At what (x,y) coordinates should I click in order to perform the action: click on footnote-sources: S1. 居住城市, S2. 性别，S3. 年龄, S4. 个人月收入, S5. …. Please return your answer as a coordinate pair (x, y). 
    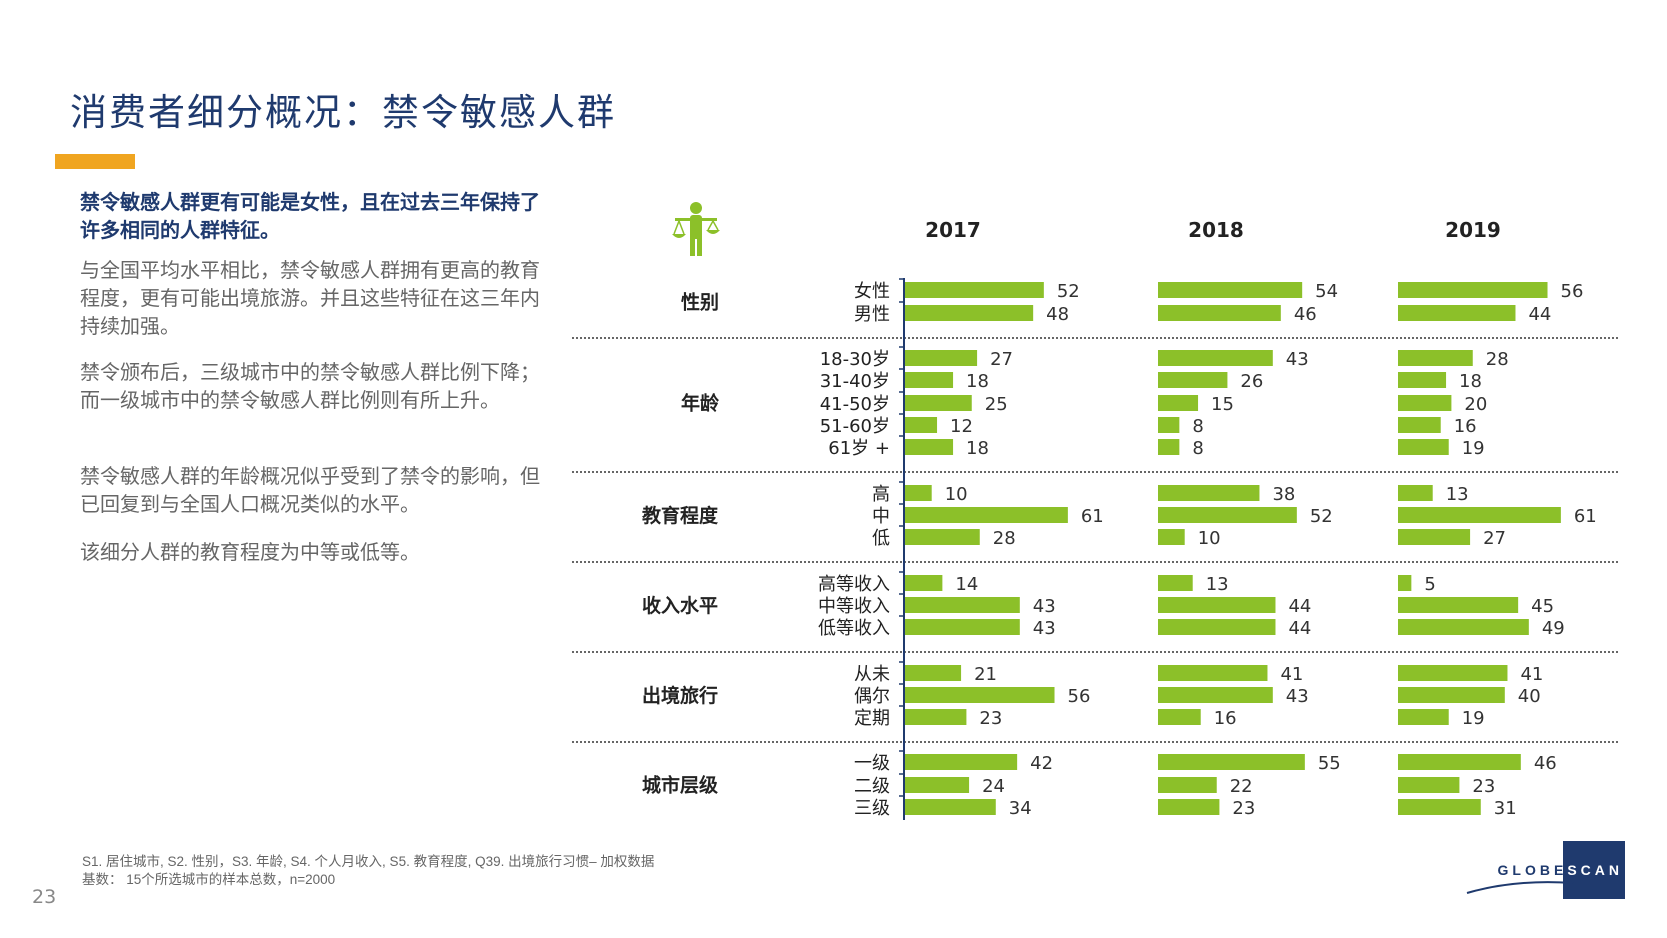
    Looking at the image, I should click on (368, 861).